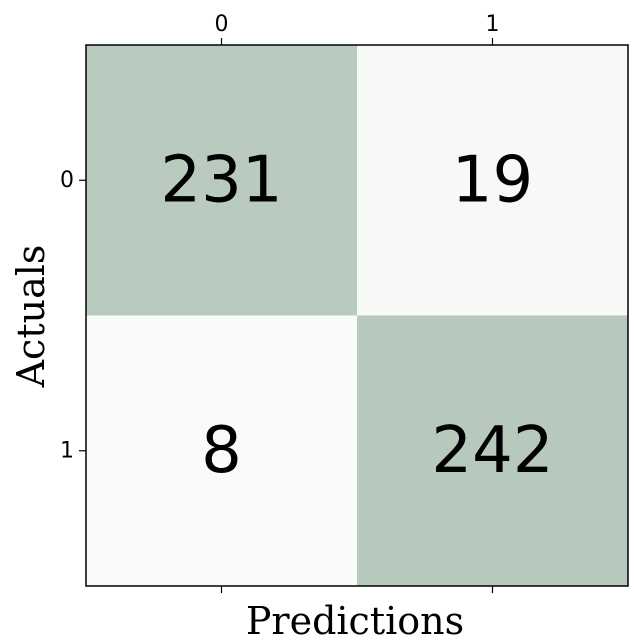  Describe the element at coordinates (493, 24) in the screenshot. I see `x-tick-label-1: 1` at that location.